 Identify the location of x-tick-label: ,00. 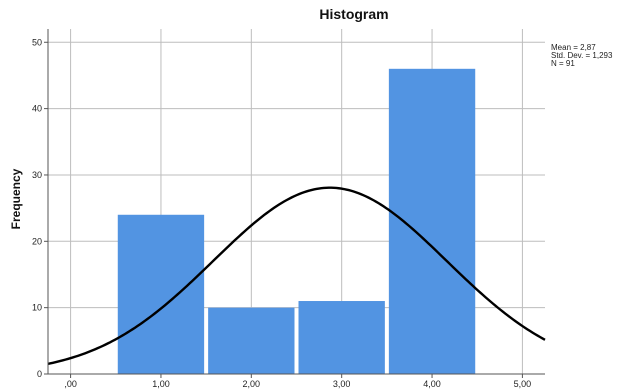
(70, 384).